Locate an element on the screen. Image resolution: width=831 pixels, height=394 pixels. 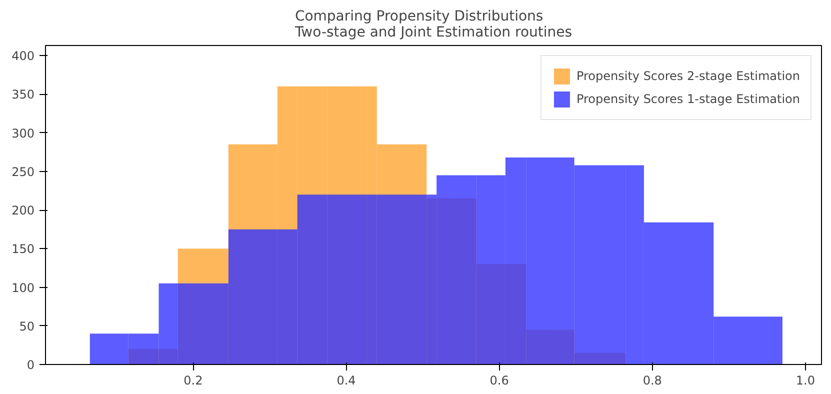
y-tick-label: 0 is located at coordinates (30, 365).